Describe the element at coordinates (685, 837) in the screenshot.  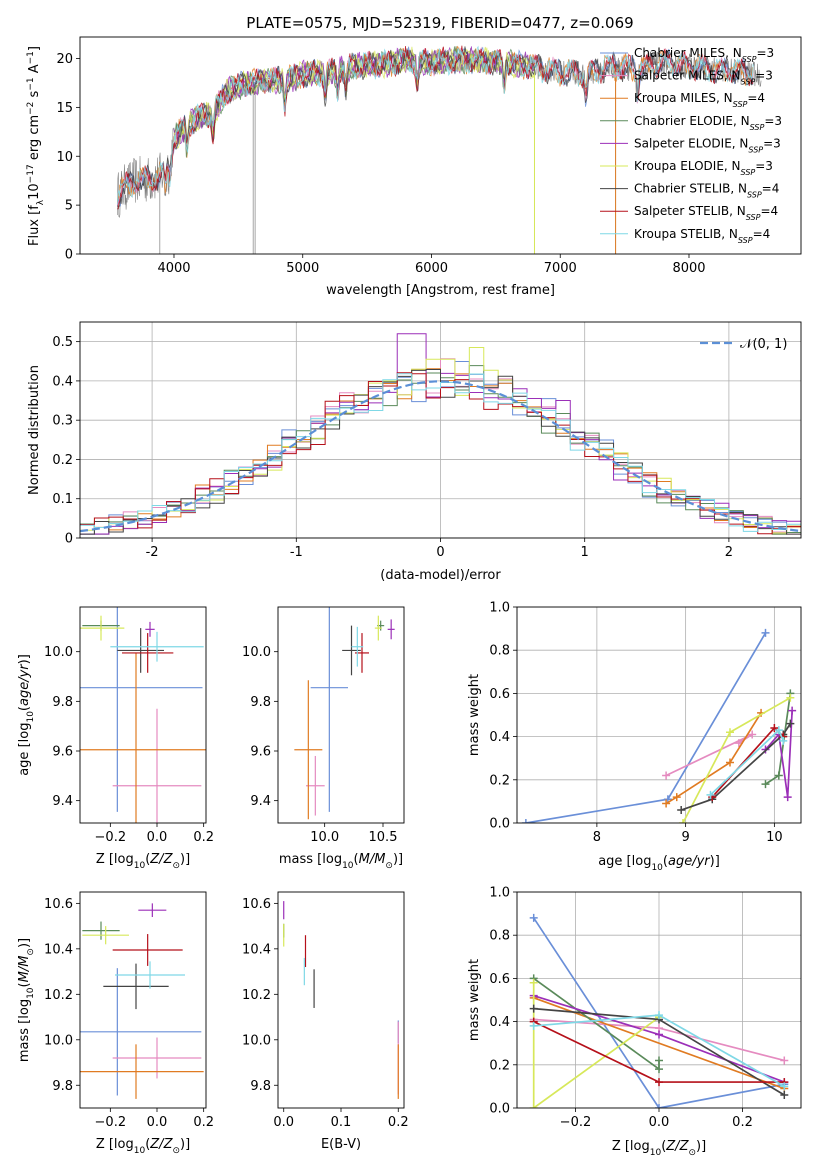
I see `x-tick-label: 9` at that location.